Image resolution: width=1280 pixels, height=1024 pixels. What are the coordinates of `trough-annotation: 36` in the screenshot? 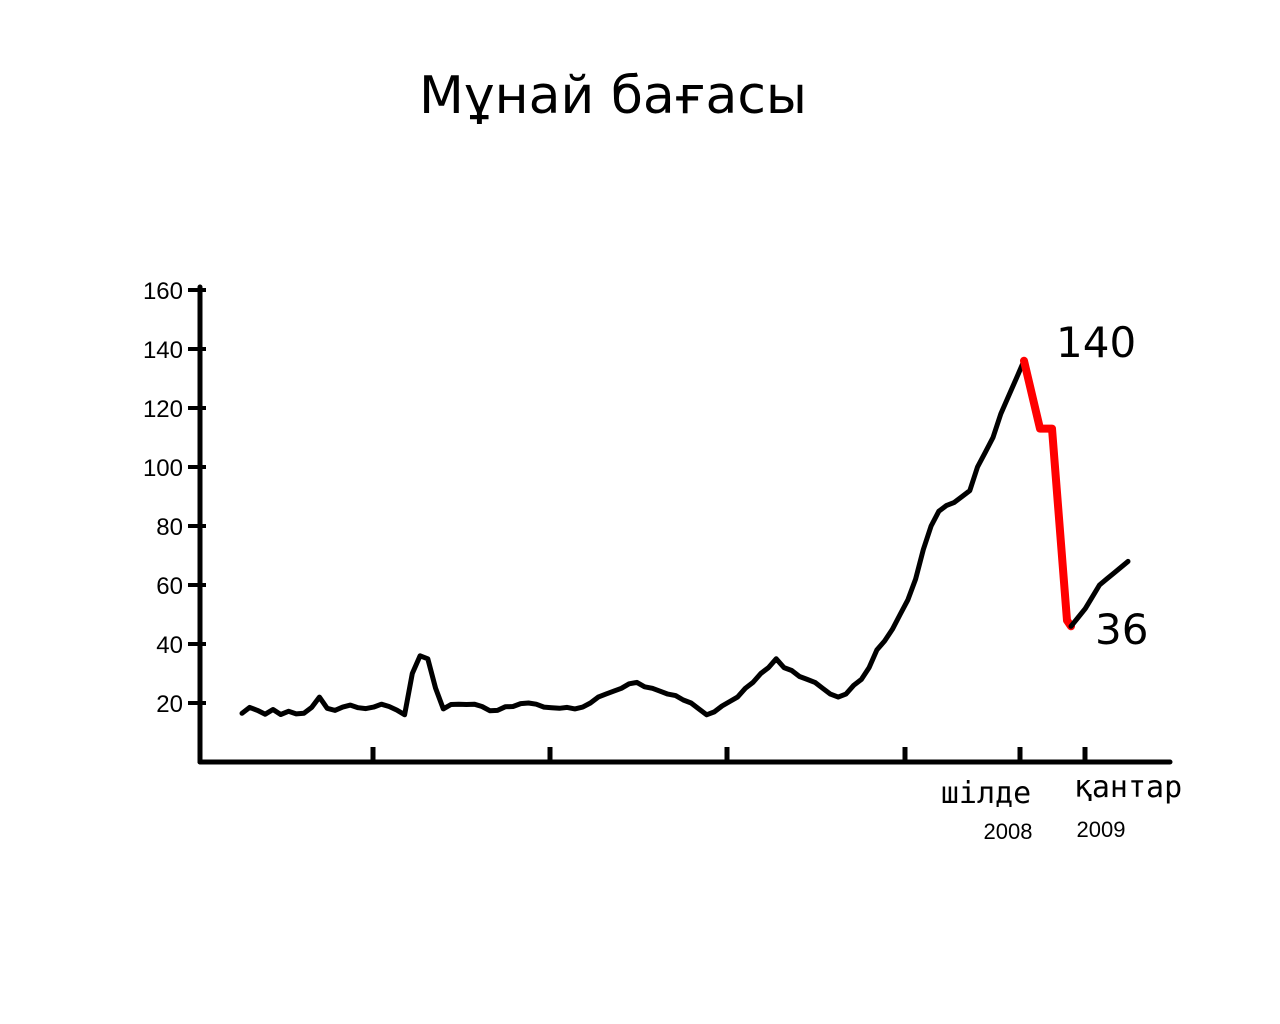 It's located at (1121, 629).